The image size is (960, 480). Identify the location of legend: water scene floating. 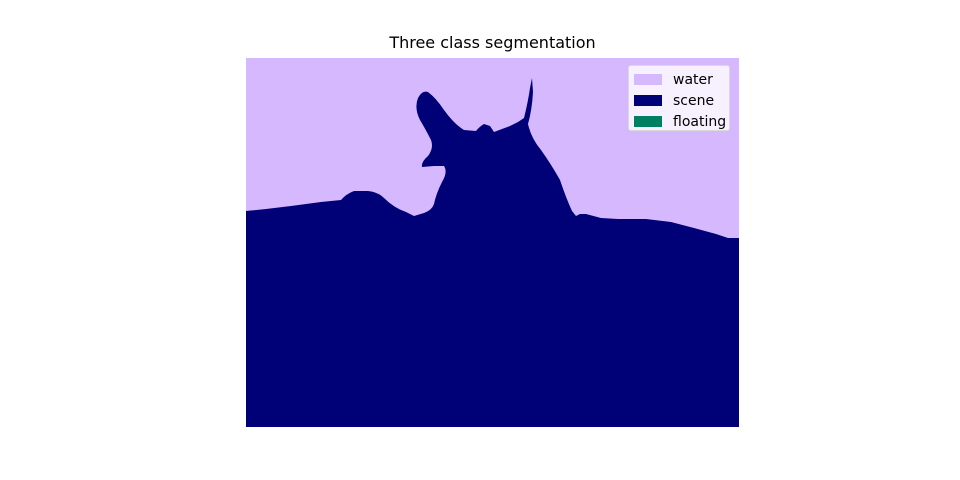
(679, 98).